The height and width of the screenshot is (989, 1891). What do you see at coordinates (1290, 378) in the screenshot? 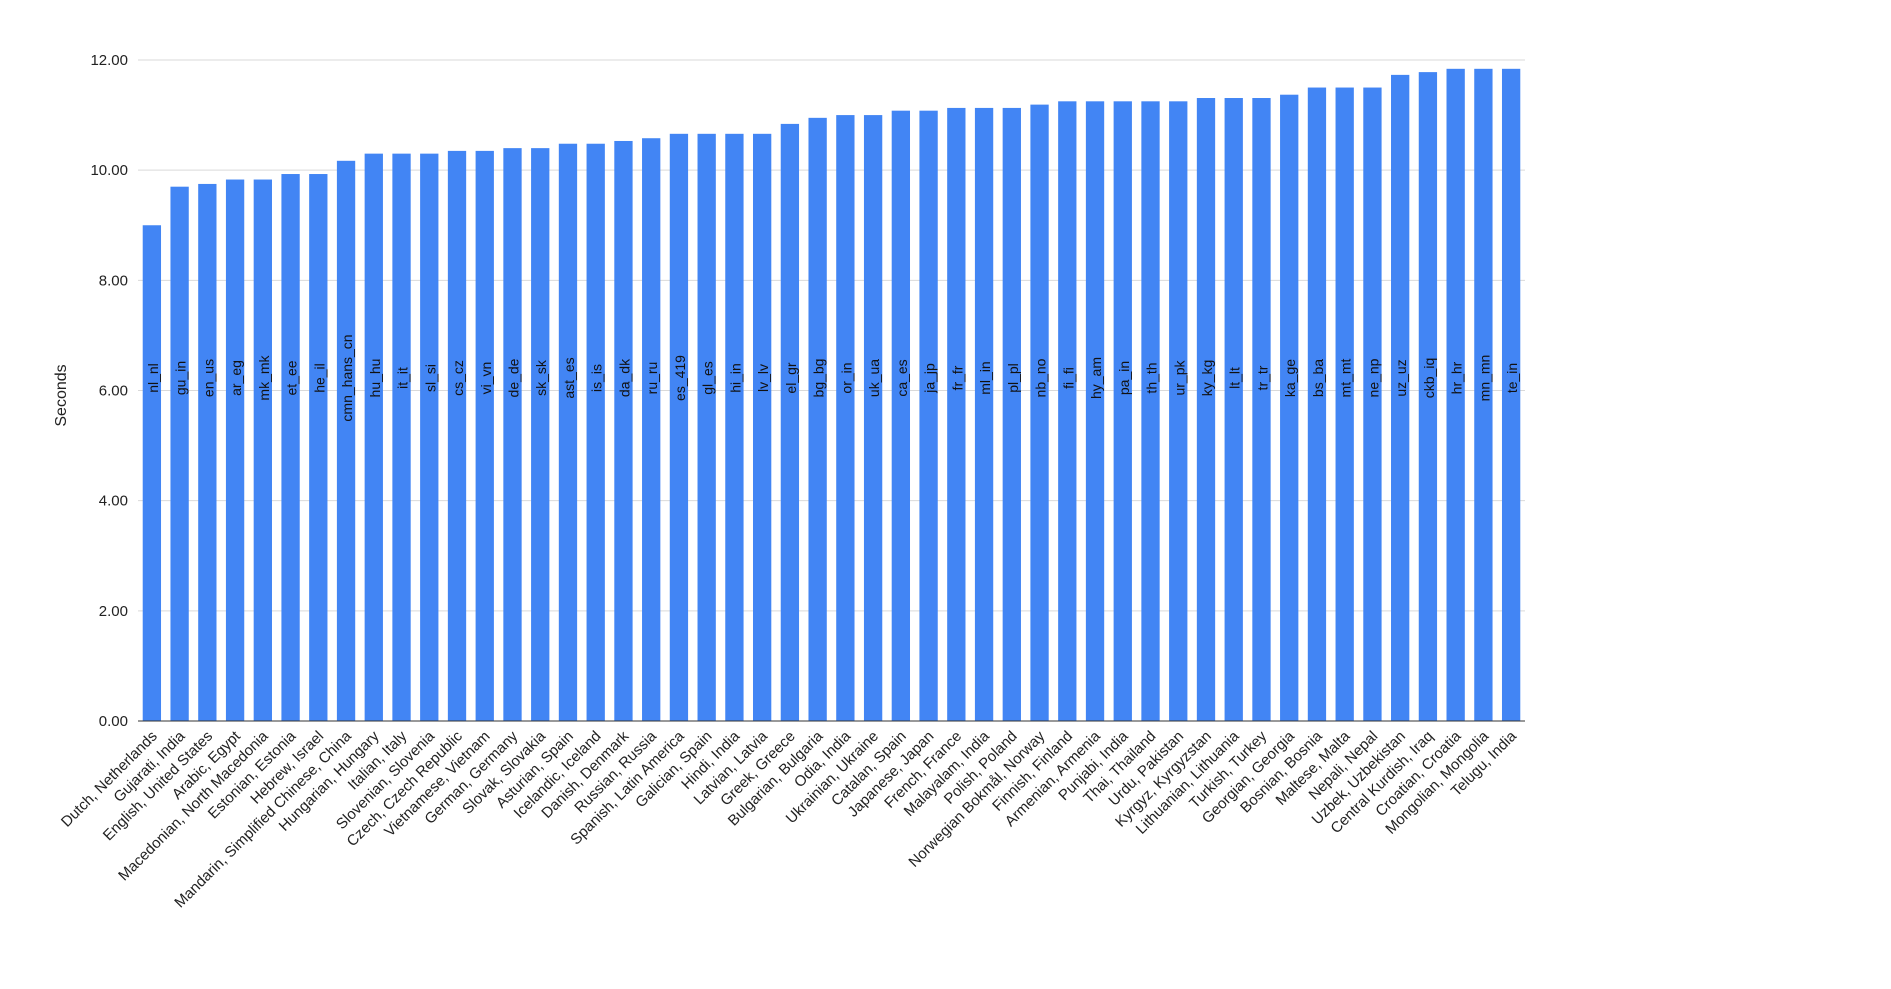
I see `bar-code-label: ka_ge` at bounding box center [1290, 378].